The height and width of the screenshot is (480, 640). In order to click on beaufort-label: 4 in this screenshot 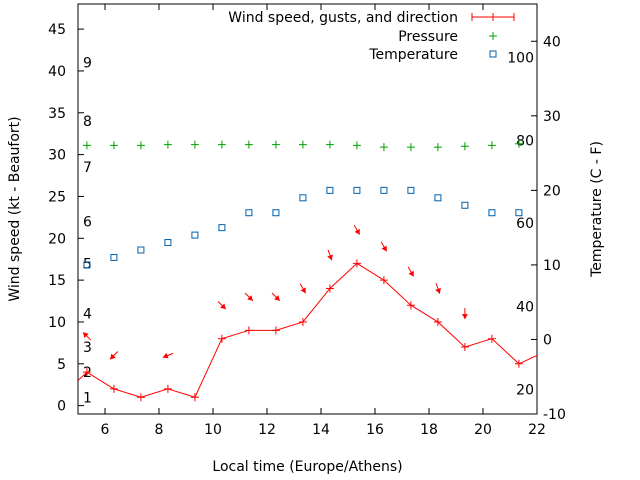, I will do `click(87, 315)`.